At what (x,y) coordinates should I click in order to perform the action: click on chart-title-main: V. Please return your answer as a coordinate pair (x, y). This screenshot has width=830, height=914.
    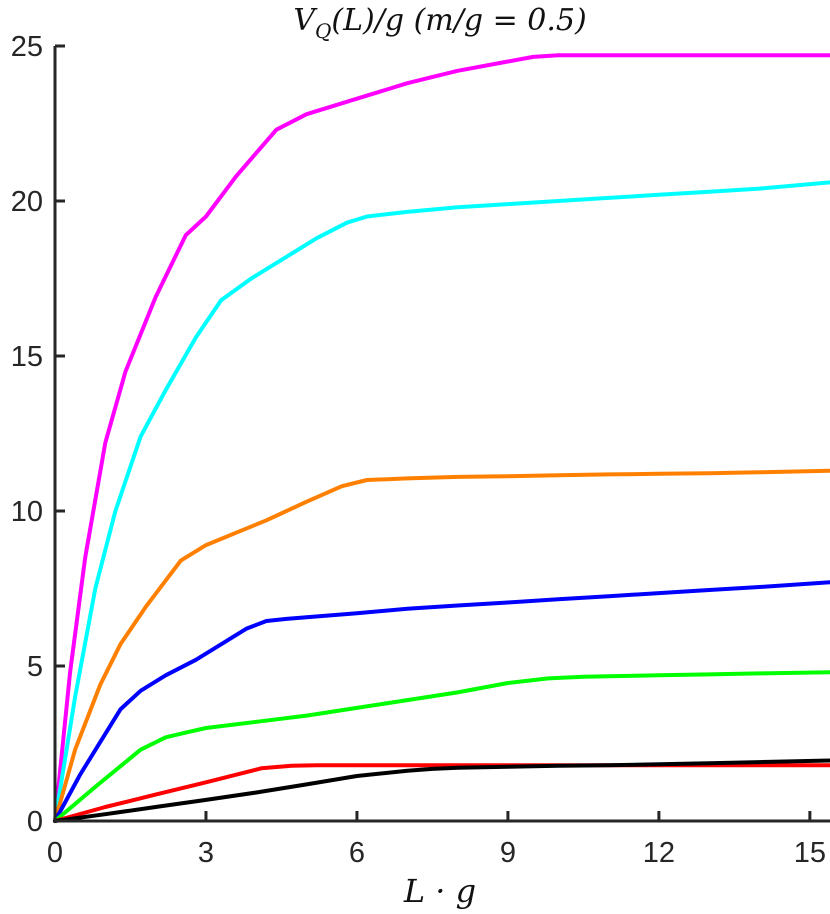
    Looking at the image, I should click on (305, 20).